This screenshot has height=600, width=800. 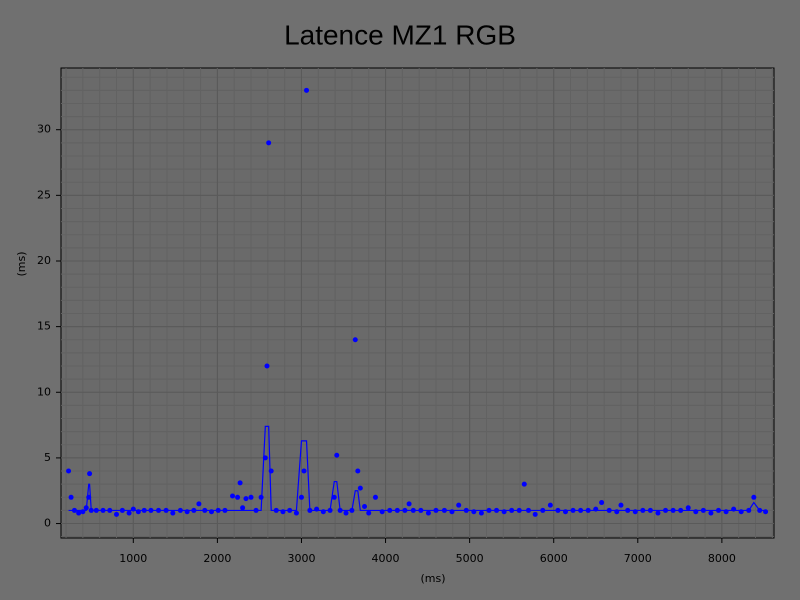 What do you see at coordinates (638, 558) in the screenshot?
I see `x-tick-label: 7000` at bounding box center [638, 558].